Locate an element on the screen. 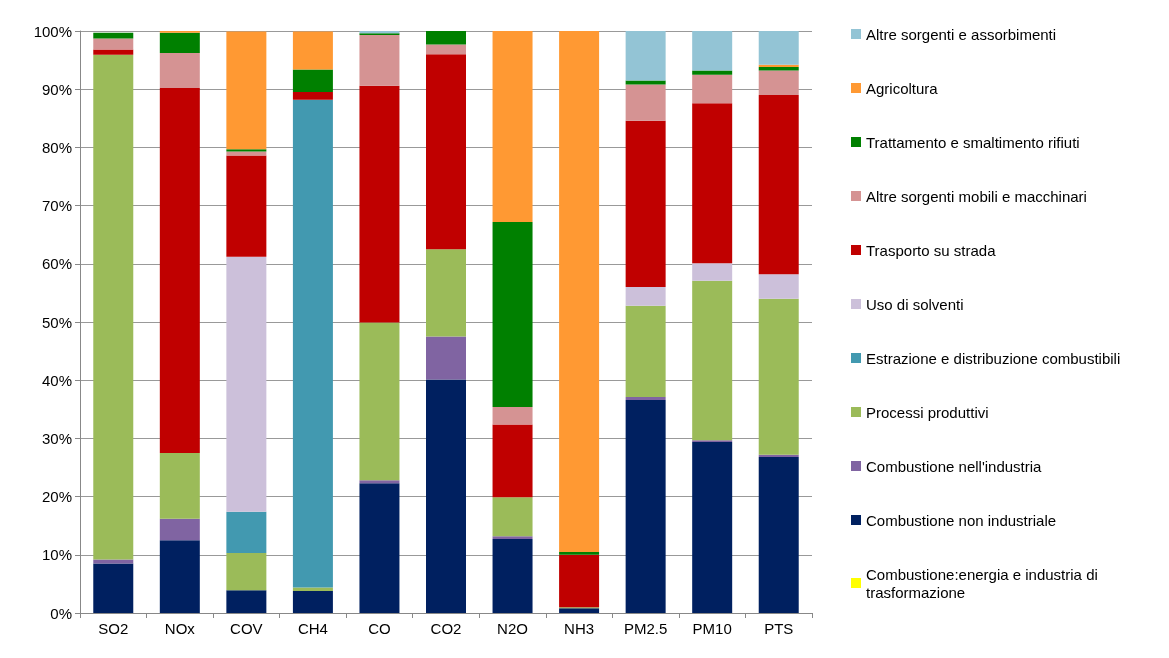 The image size is (1169, 658). y-tick-label: 70% is located at coordinates (56, 206).